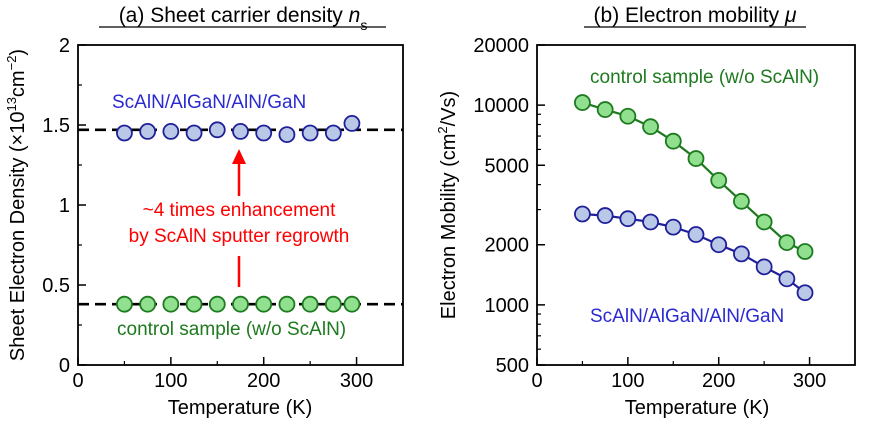  I want to click on enhancement-annotation-line2: by ScAlN sputter regrowth, so click(239, 236).